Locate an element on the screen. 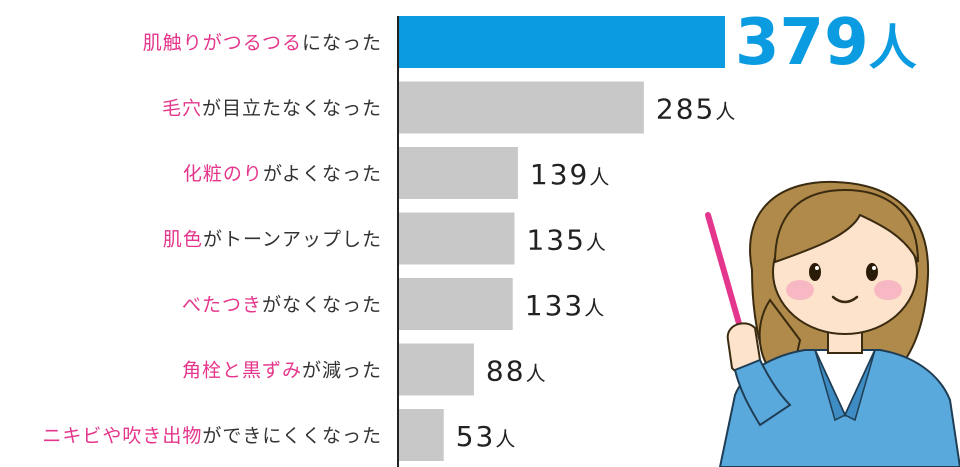 This screenshot has width=960, height=467. value-number: 135 is located at coordinates (555, 240).